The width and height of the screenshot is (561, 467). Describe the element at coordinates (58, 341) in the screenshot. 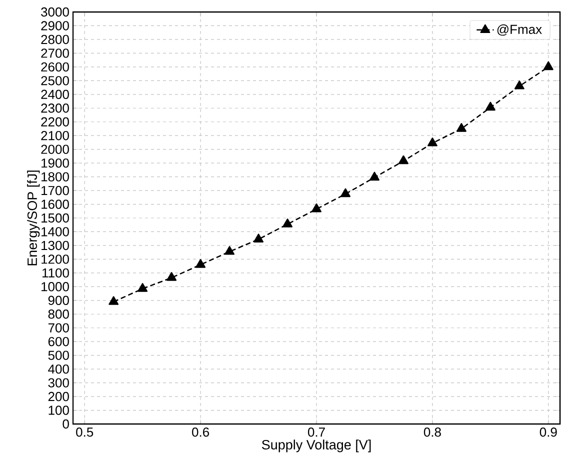

I see `y-tick-label: 600` at that location.